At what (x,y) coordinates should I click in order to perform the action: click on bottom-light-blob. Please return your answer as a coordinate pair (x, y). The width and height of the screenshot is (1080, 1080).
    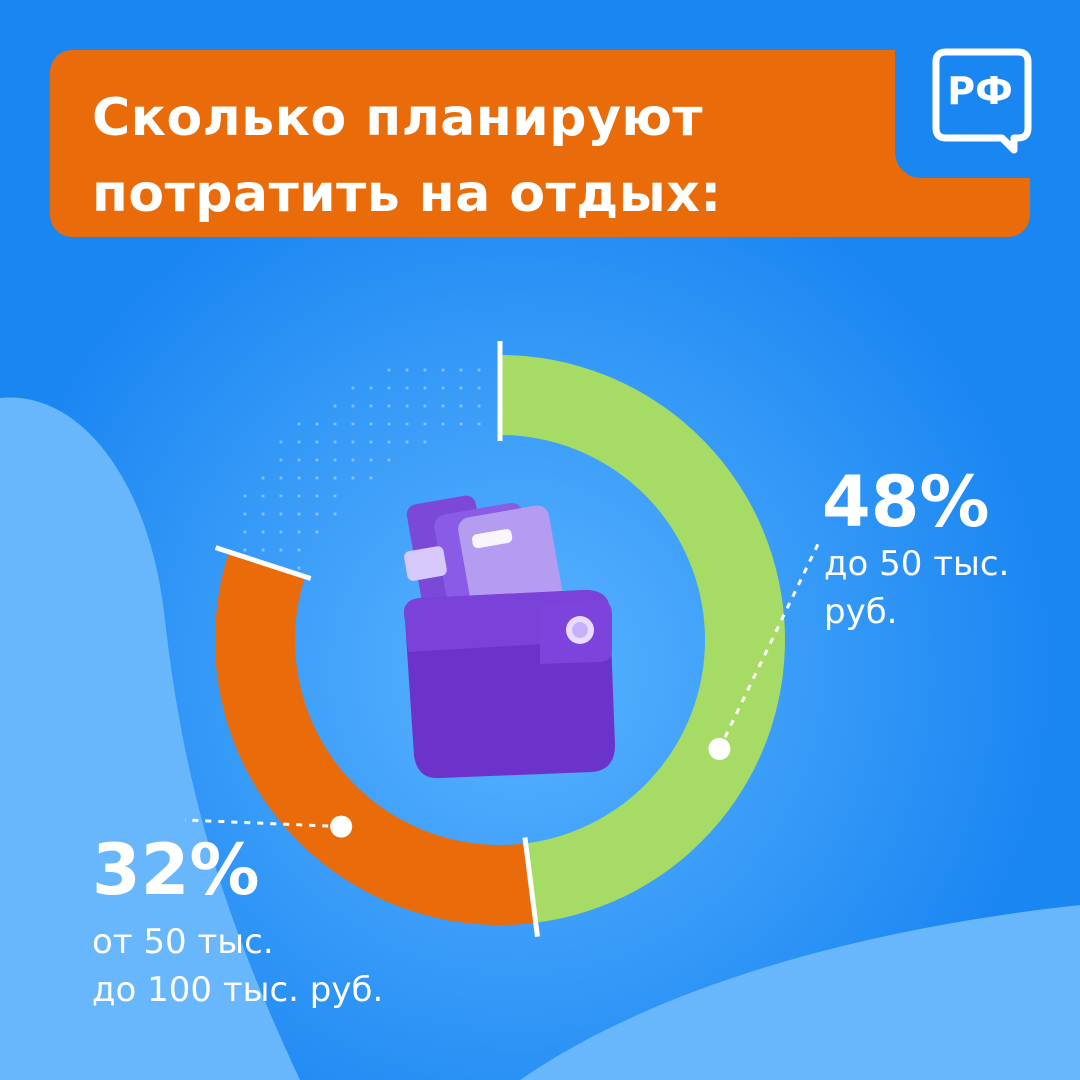
    Looking at the image, I should click on (800, 992).